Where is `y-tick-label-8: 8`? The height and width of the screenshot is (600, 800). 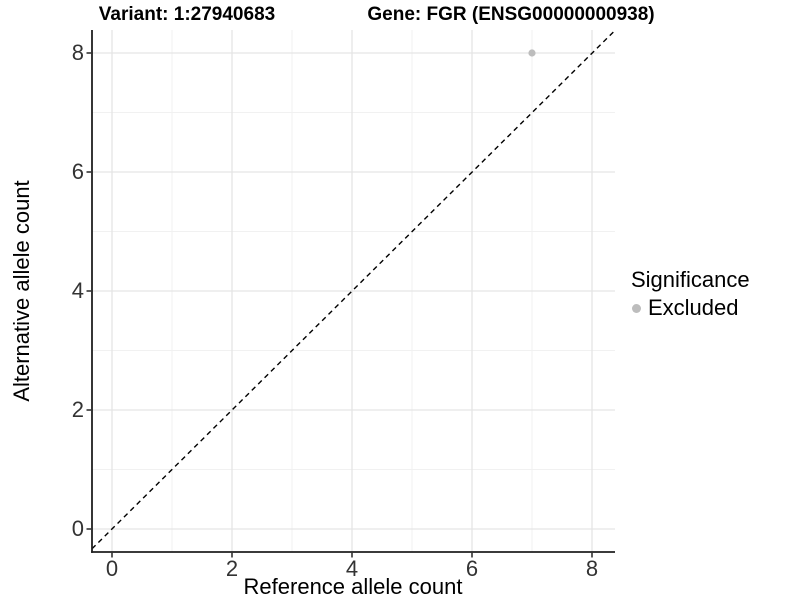
y-tick-label-8: 8 is located at coordinates (77, 52).